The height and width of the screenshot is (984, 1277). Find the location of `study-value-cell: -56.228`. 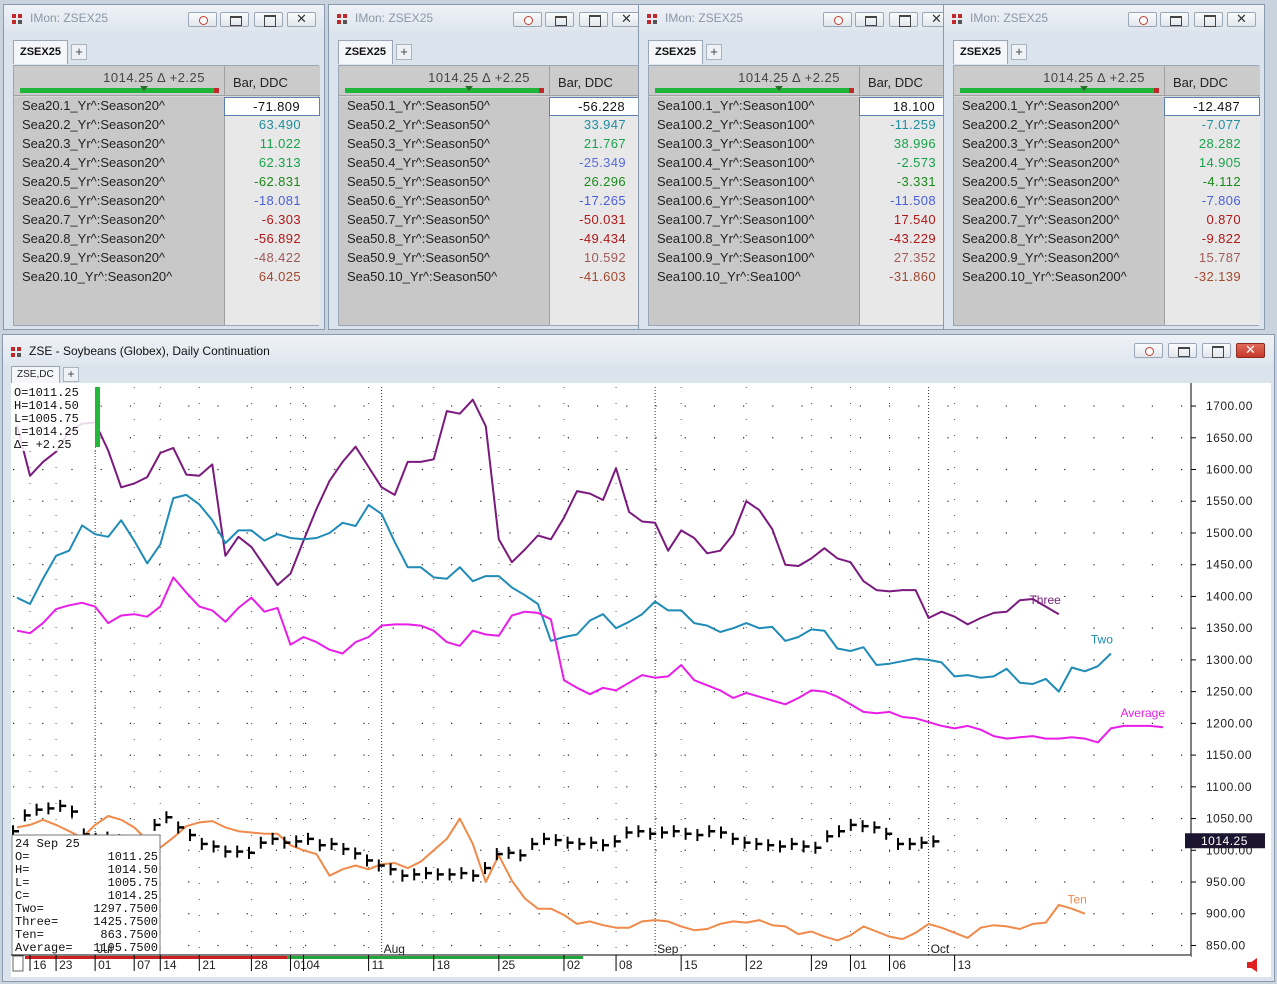

study-value-cell: -56.228 is located at coordinates (597, 106).